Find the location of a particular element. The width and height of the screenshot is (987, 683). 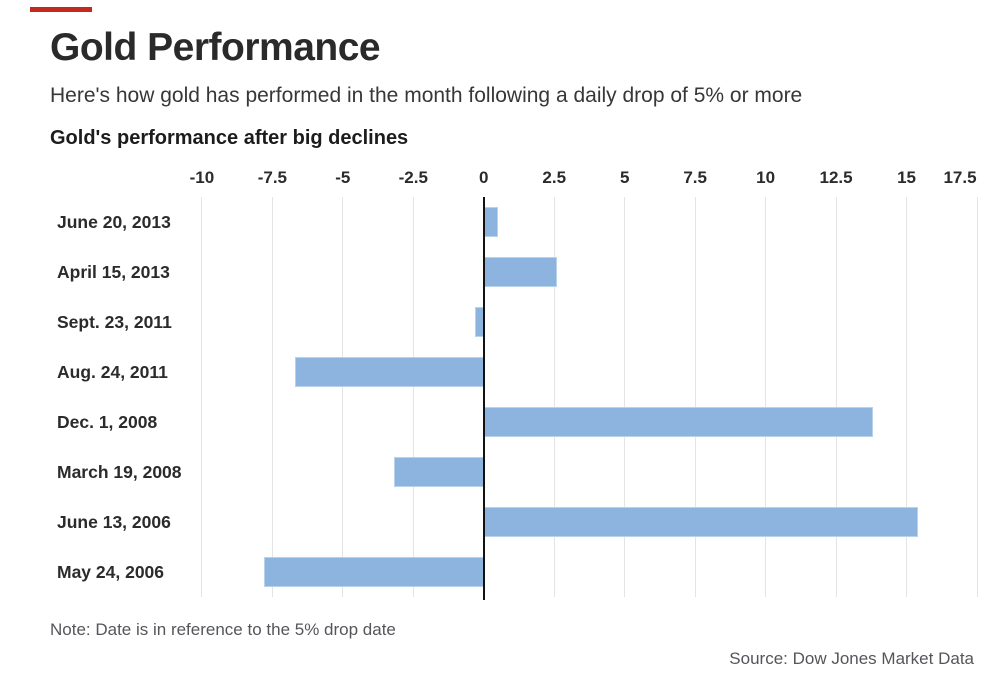

chart-row: May 24, 2006 is located at coordinates (493, 572).